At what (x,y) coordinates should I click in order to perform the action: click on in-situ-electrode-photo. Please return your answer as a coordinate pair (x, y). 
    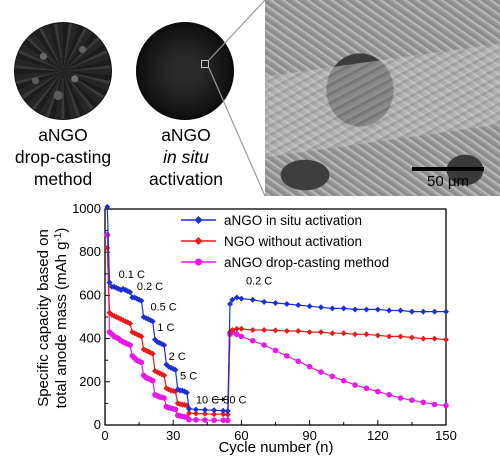
    Looking at the image, I should click on (185, 71).